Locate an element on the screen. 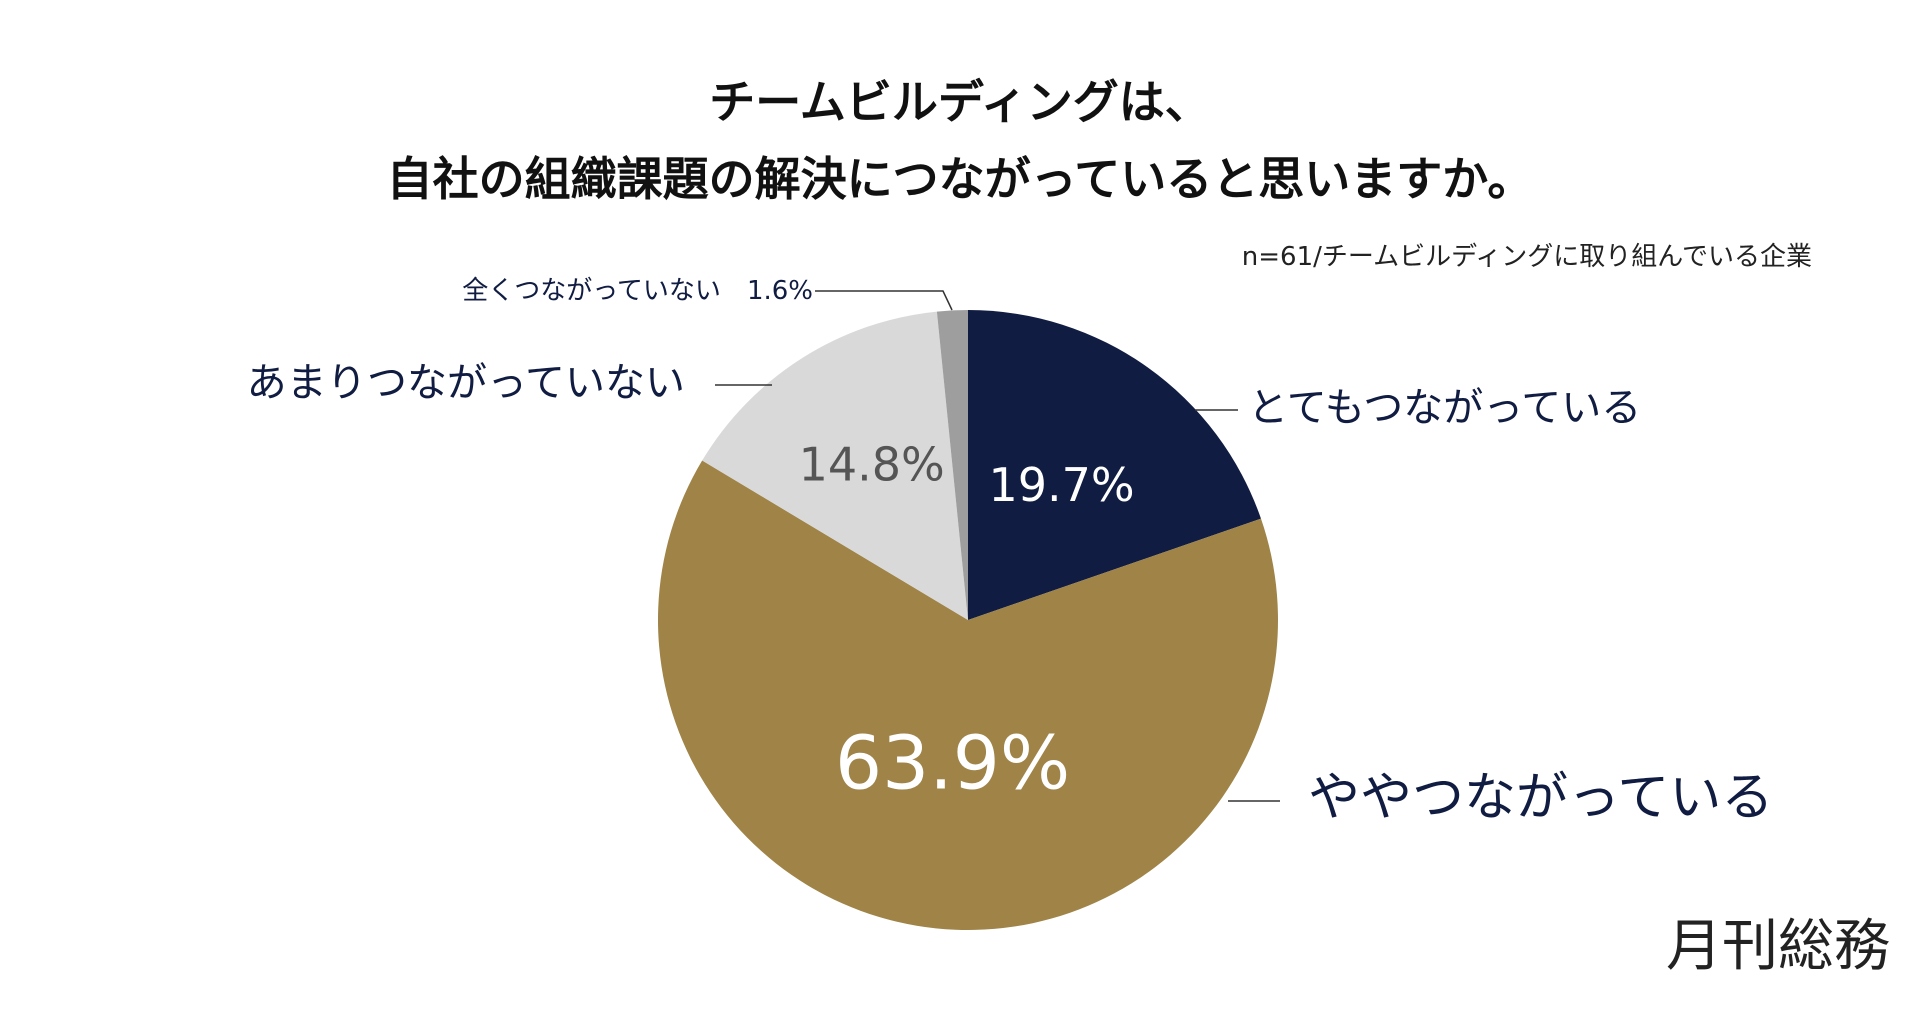  chart-title-line-2: 自社の組織課題の解決につながっていると思いますか。 is located at coordinates (960, 179).